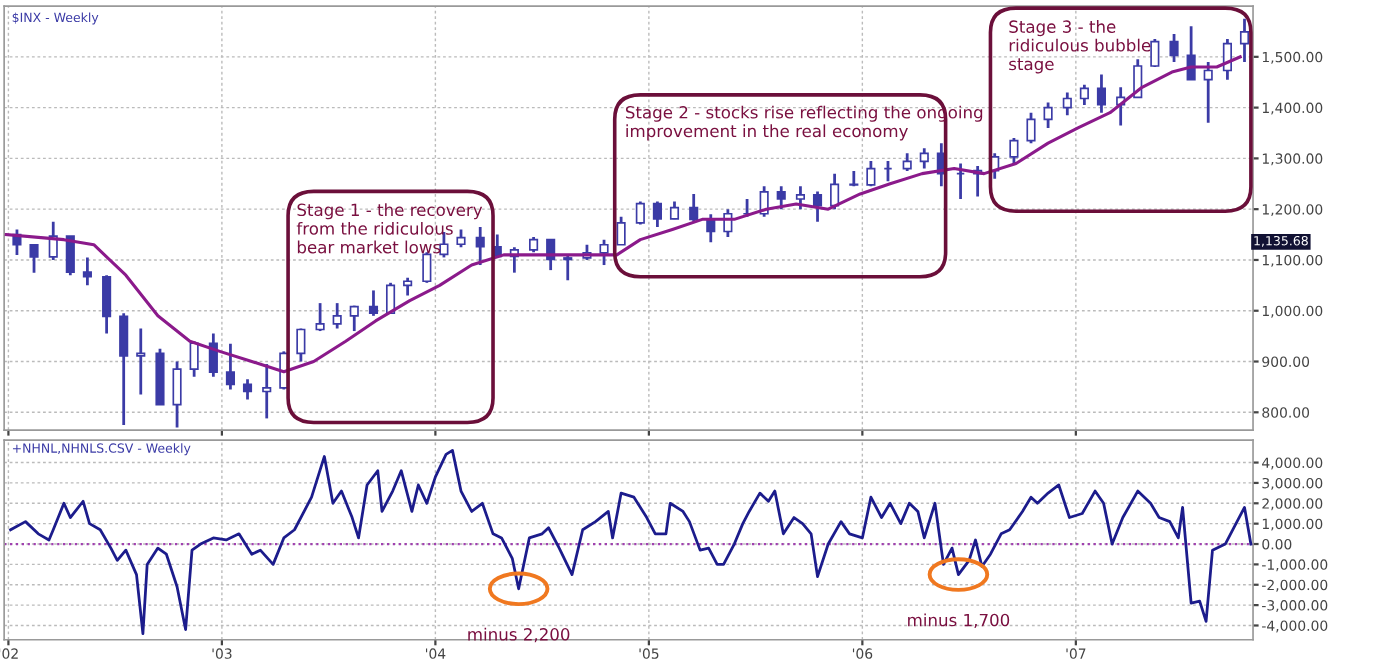  Describe the element at coordinates (519, 635) in the screenshot. I see `annotation: minus 2,200` at that location.